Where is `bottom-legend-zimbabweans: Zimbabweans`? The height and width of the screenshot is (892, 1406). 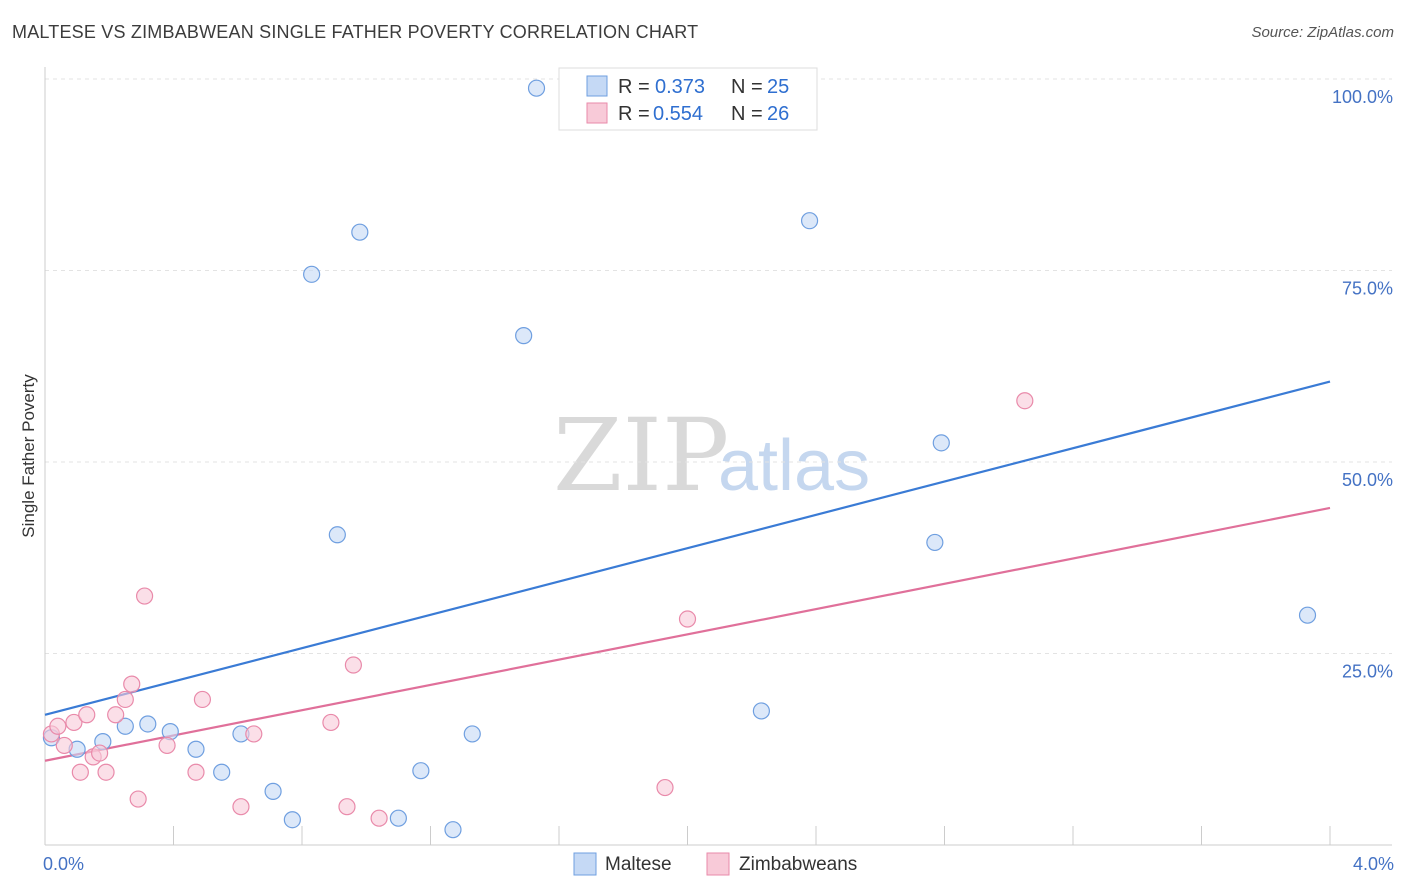
bottom-legend-zimbabweans: Zimbabweans is located at coordinates (798, 864).